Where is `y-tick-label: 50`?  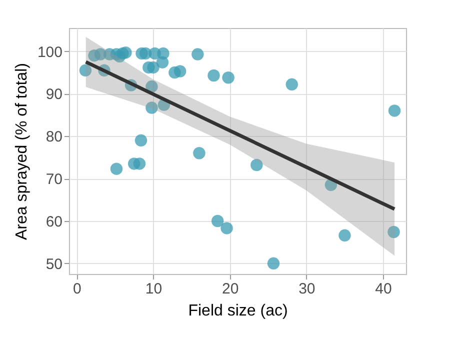 y-tick-label: 50 is located at coordinates (54, 264).